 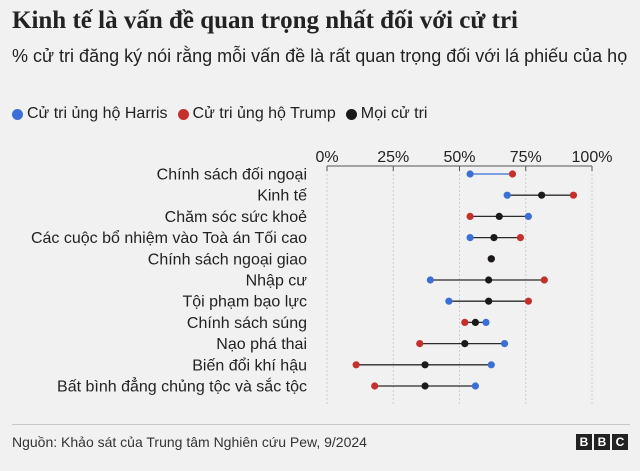 What do you see at coordinates (264, 113) in the screenshot?
I see `legend-label-trump: Cử tri ủng hộ Trump` at bounding box center [264, 113].